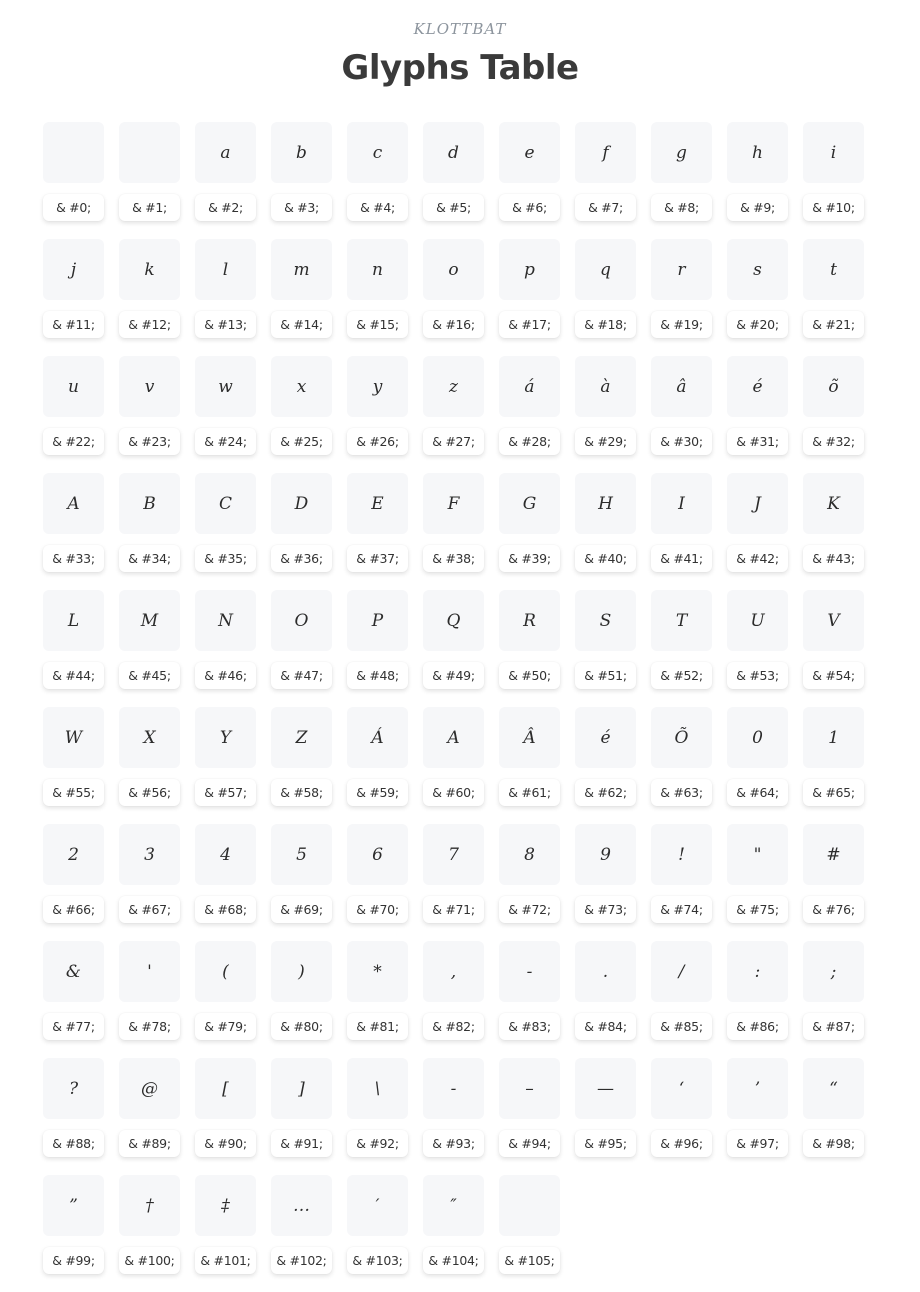 This screenshot has width=920, height=1292. Describe the element at coordinates (149, 971) in the screenshot. I see `glyph-preview: '` at that location.